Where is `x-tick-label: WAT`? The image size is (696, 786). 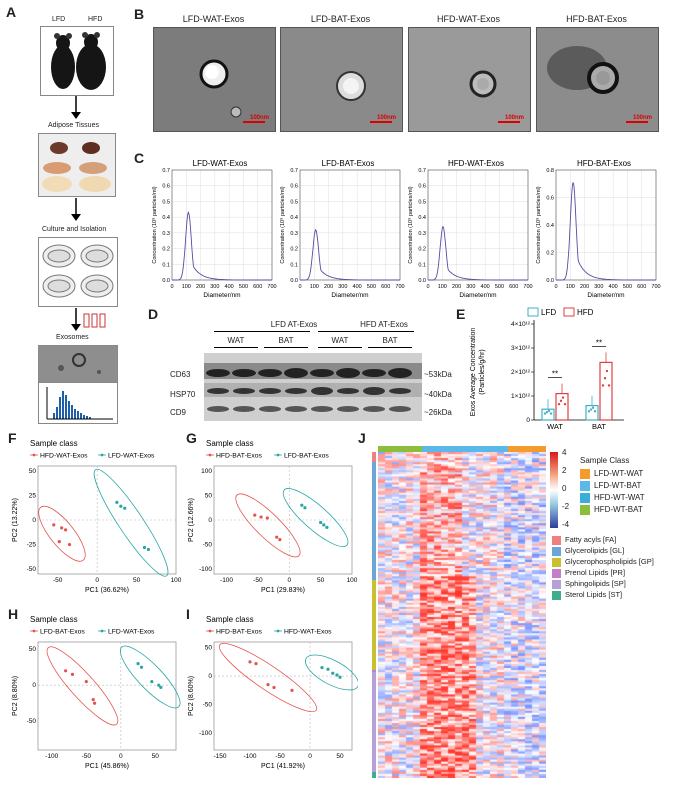 x-tick-label: WAT is located at coordinates (555, 426).